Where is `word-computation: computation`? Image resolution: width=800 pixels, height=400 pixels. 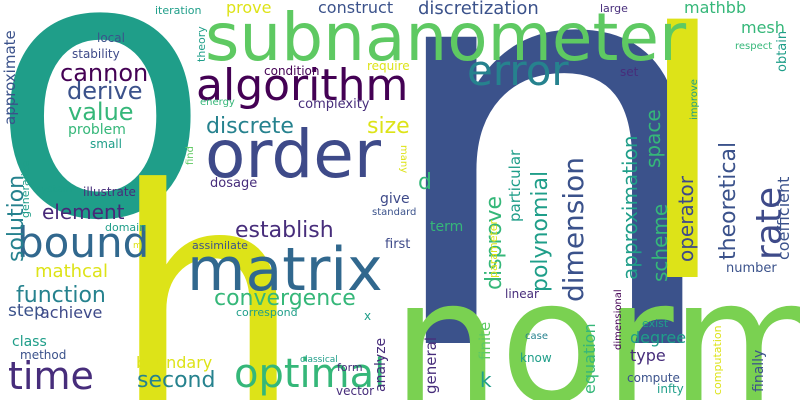
word-computation: computation is located at coordinates (717, 360).